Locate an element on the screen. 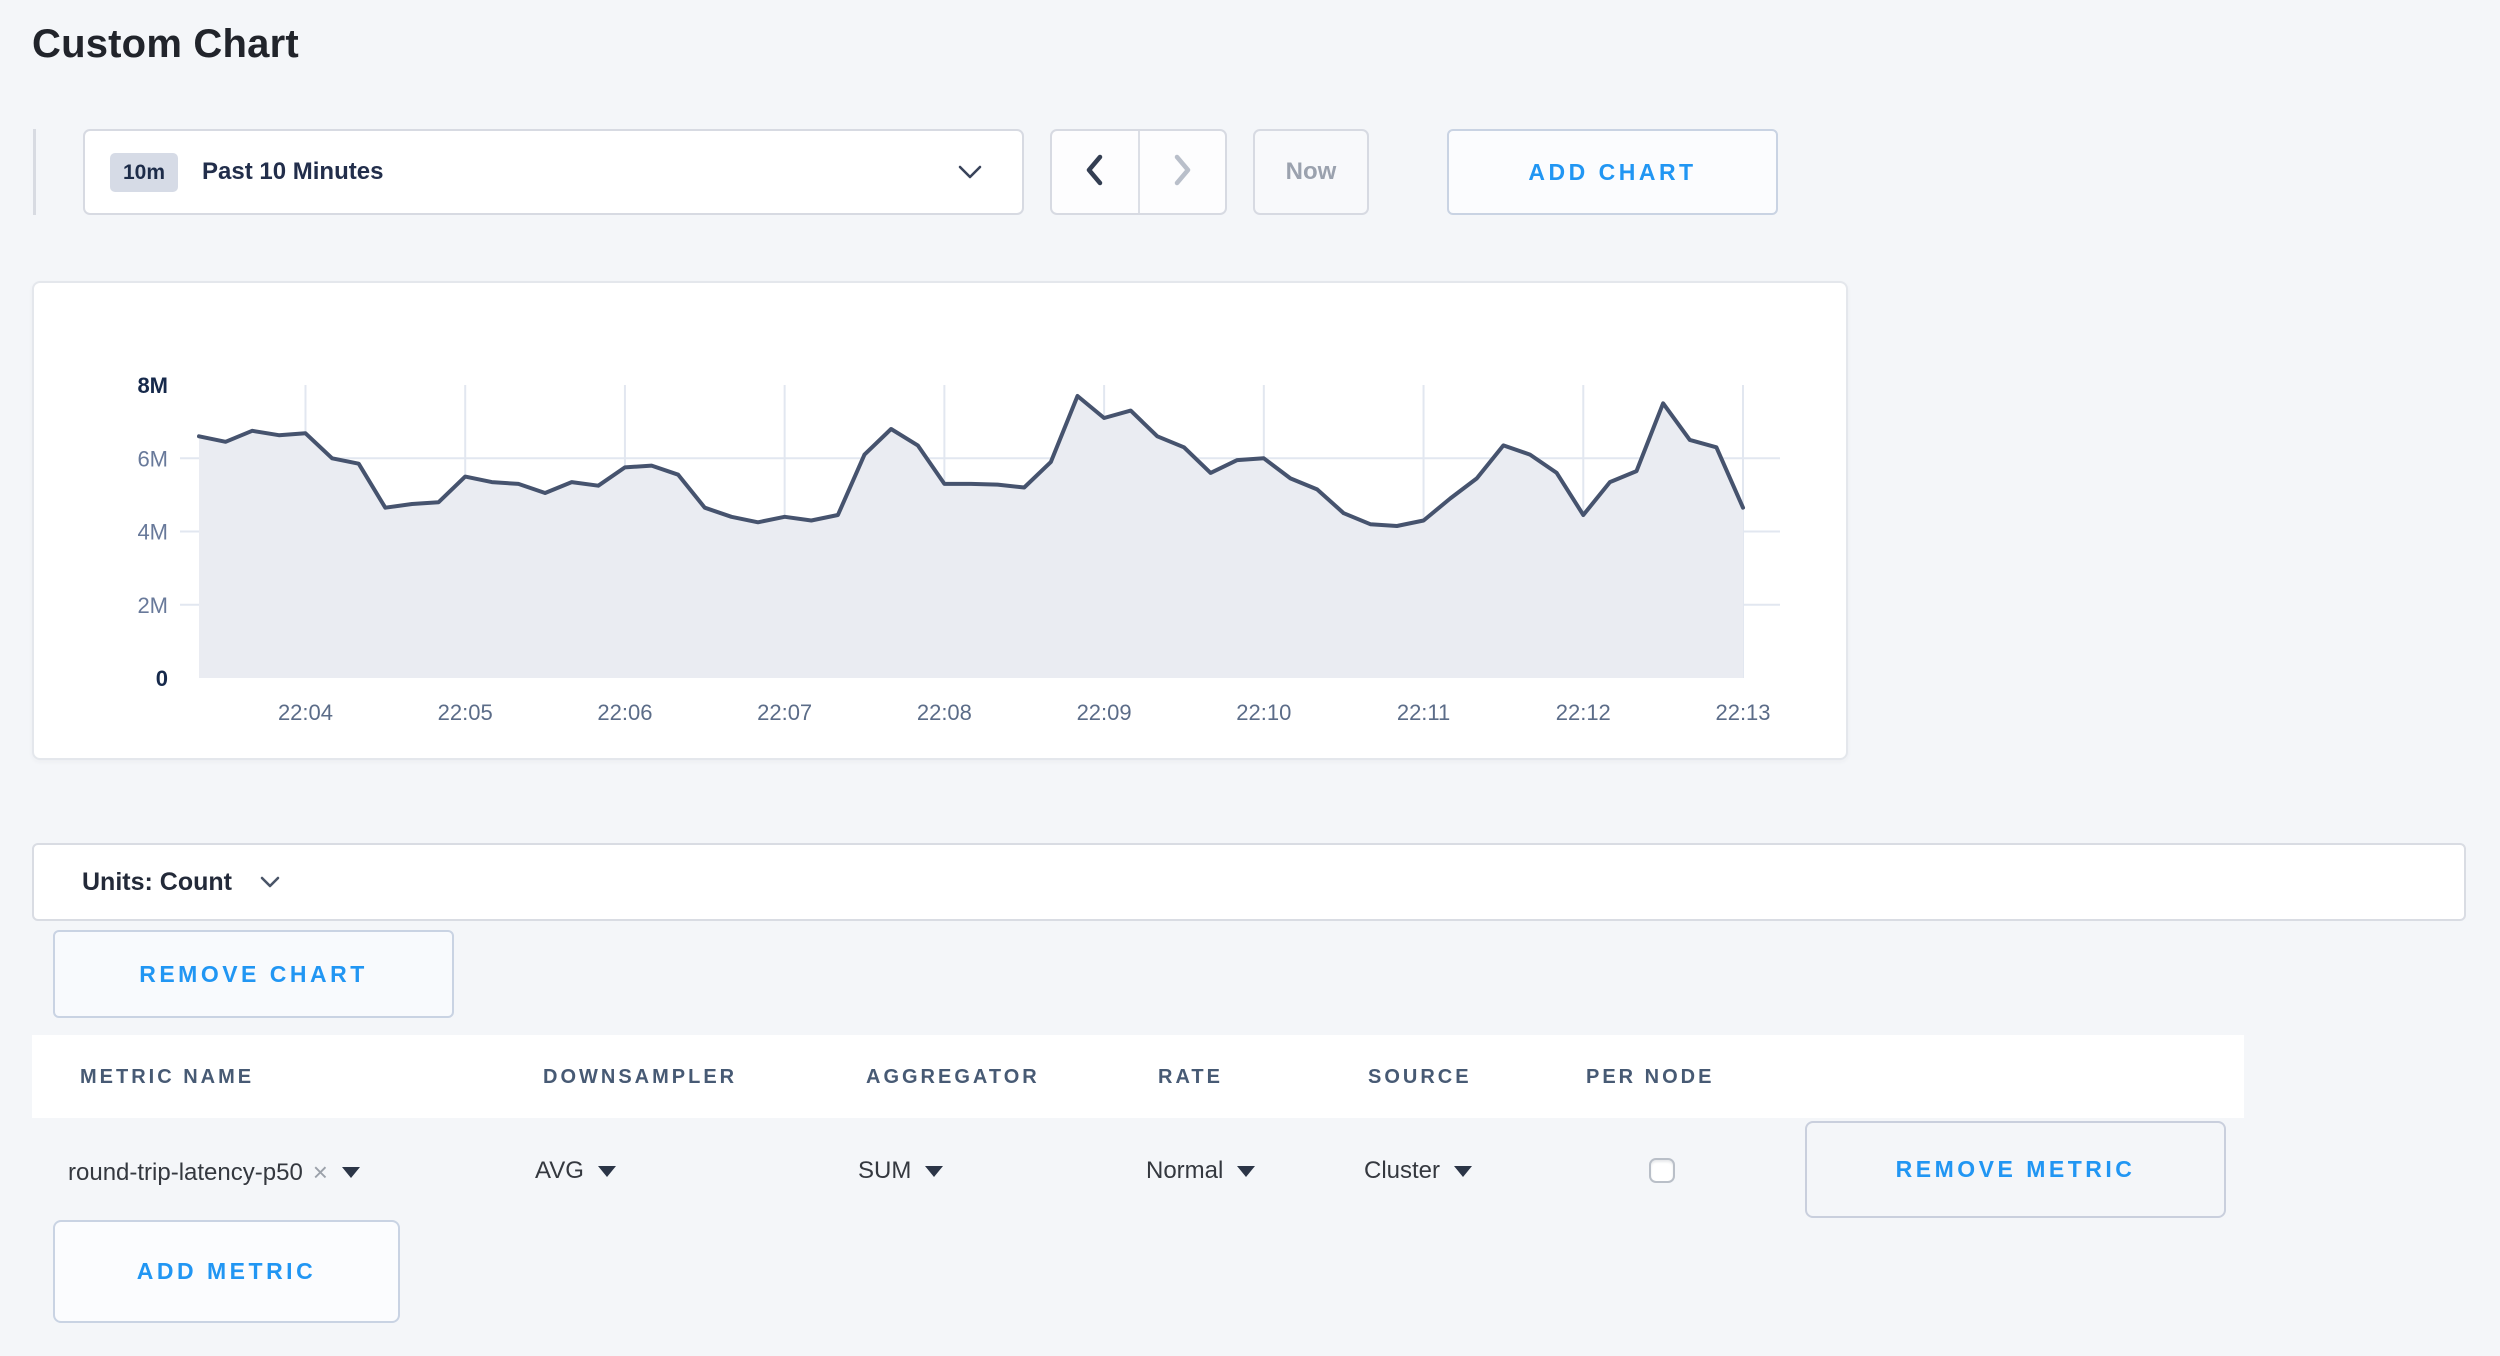 The image size is (2500, 1356). rate-select: Normal is located at coordinates (1201, 1171).